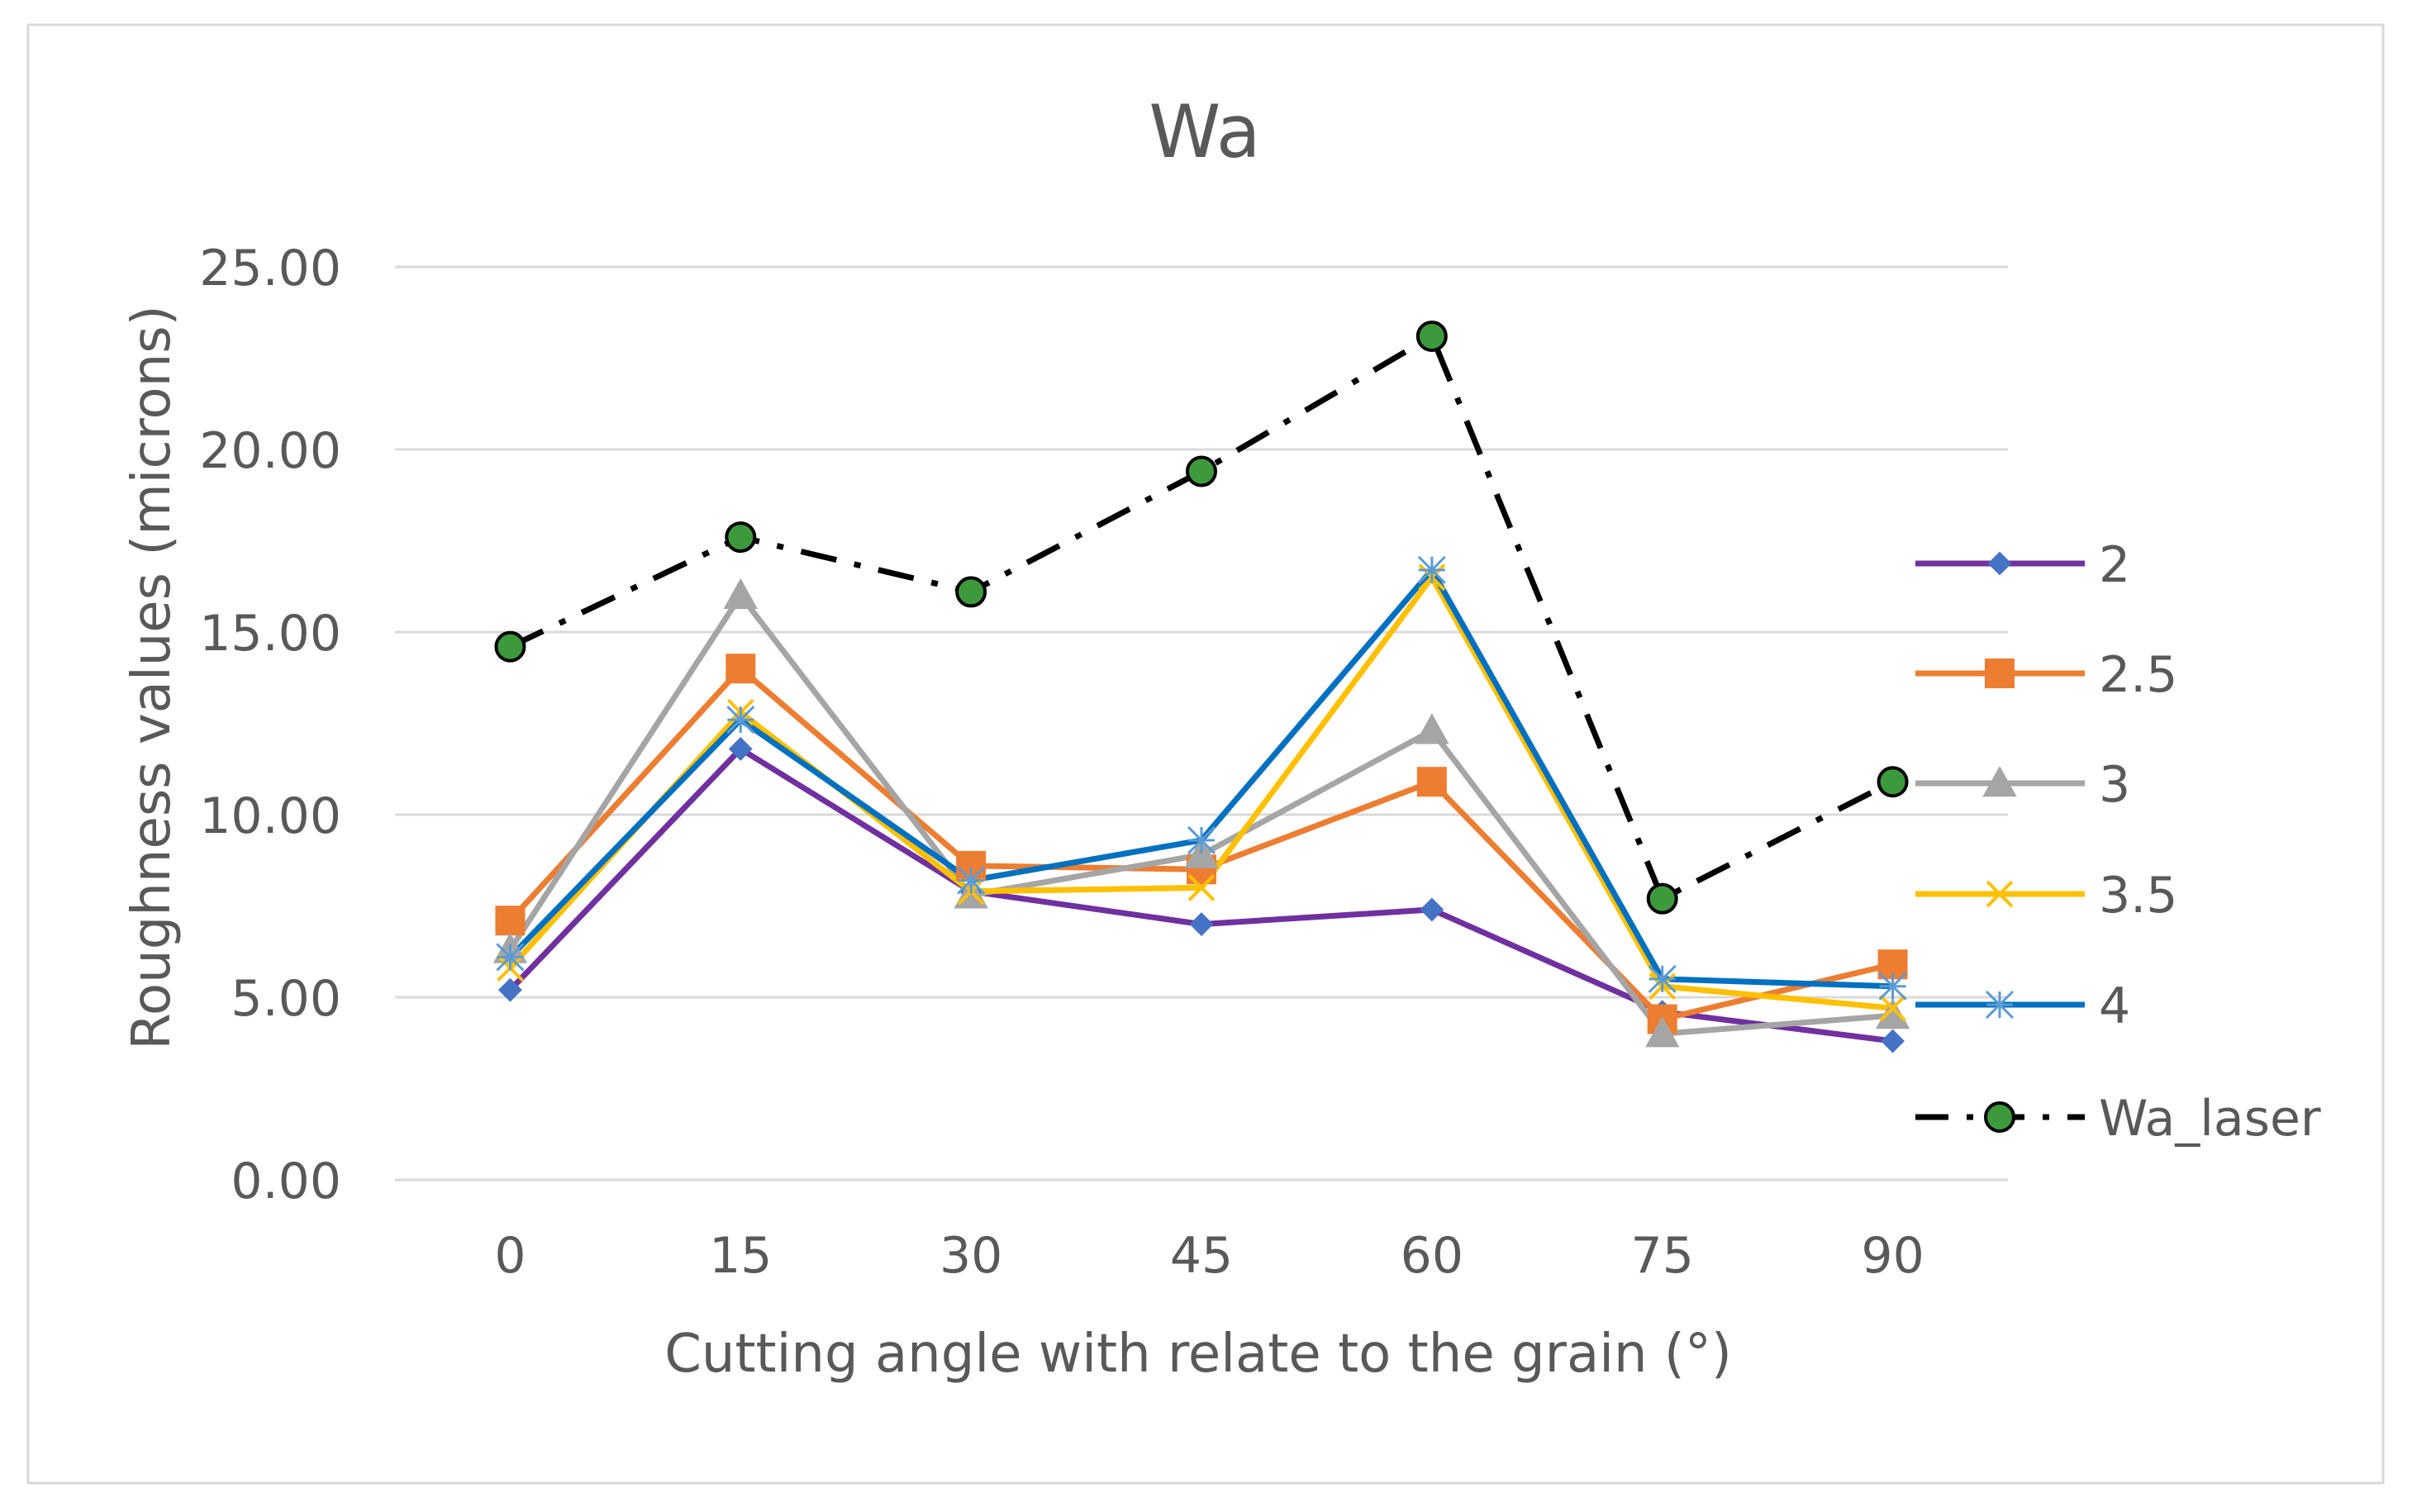 This screenshot has width=2412, height=1512. Describe the element at coordinates (2138, 896) in the screenshot. I see `legend-label: 3.5` at that location.